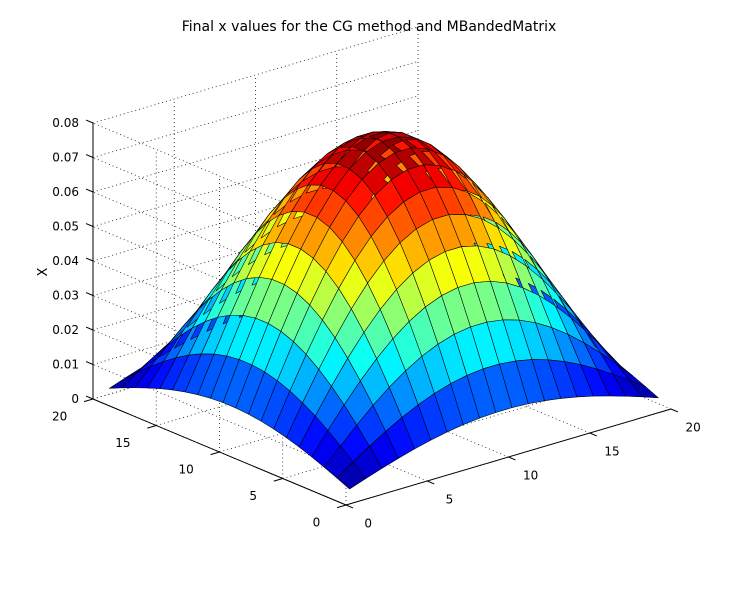  I want to click on x-tick-label: 15, so click(611, 452).